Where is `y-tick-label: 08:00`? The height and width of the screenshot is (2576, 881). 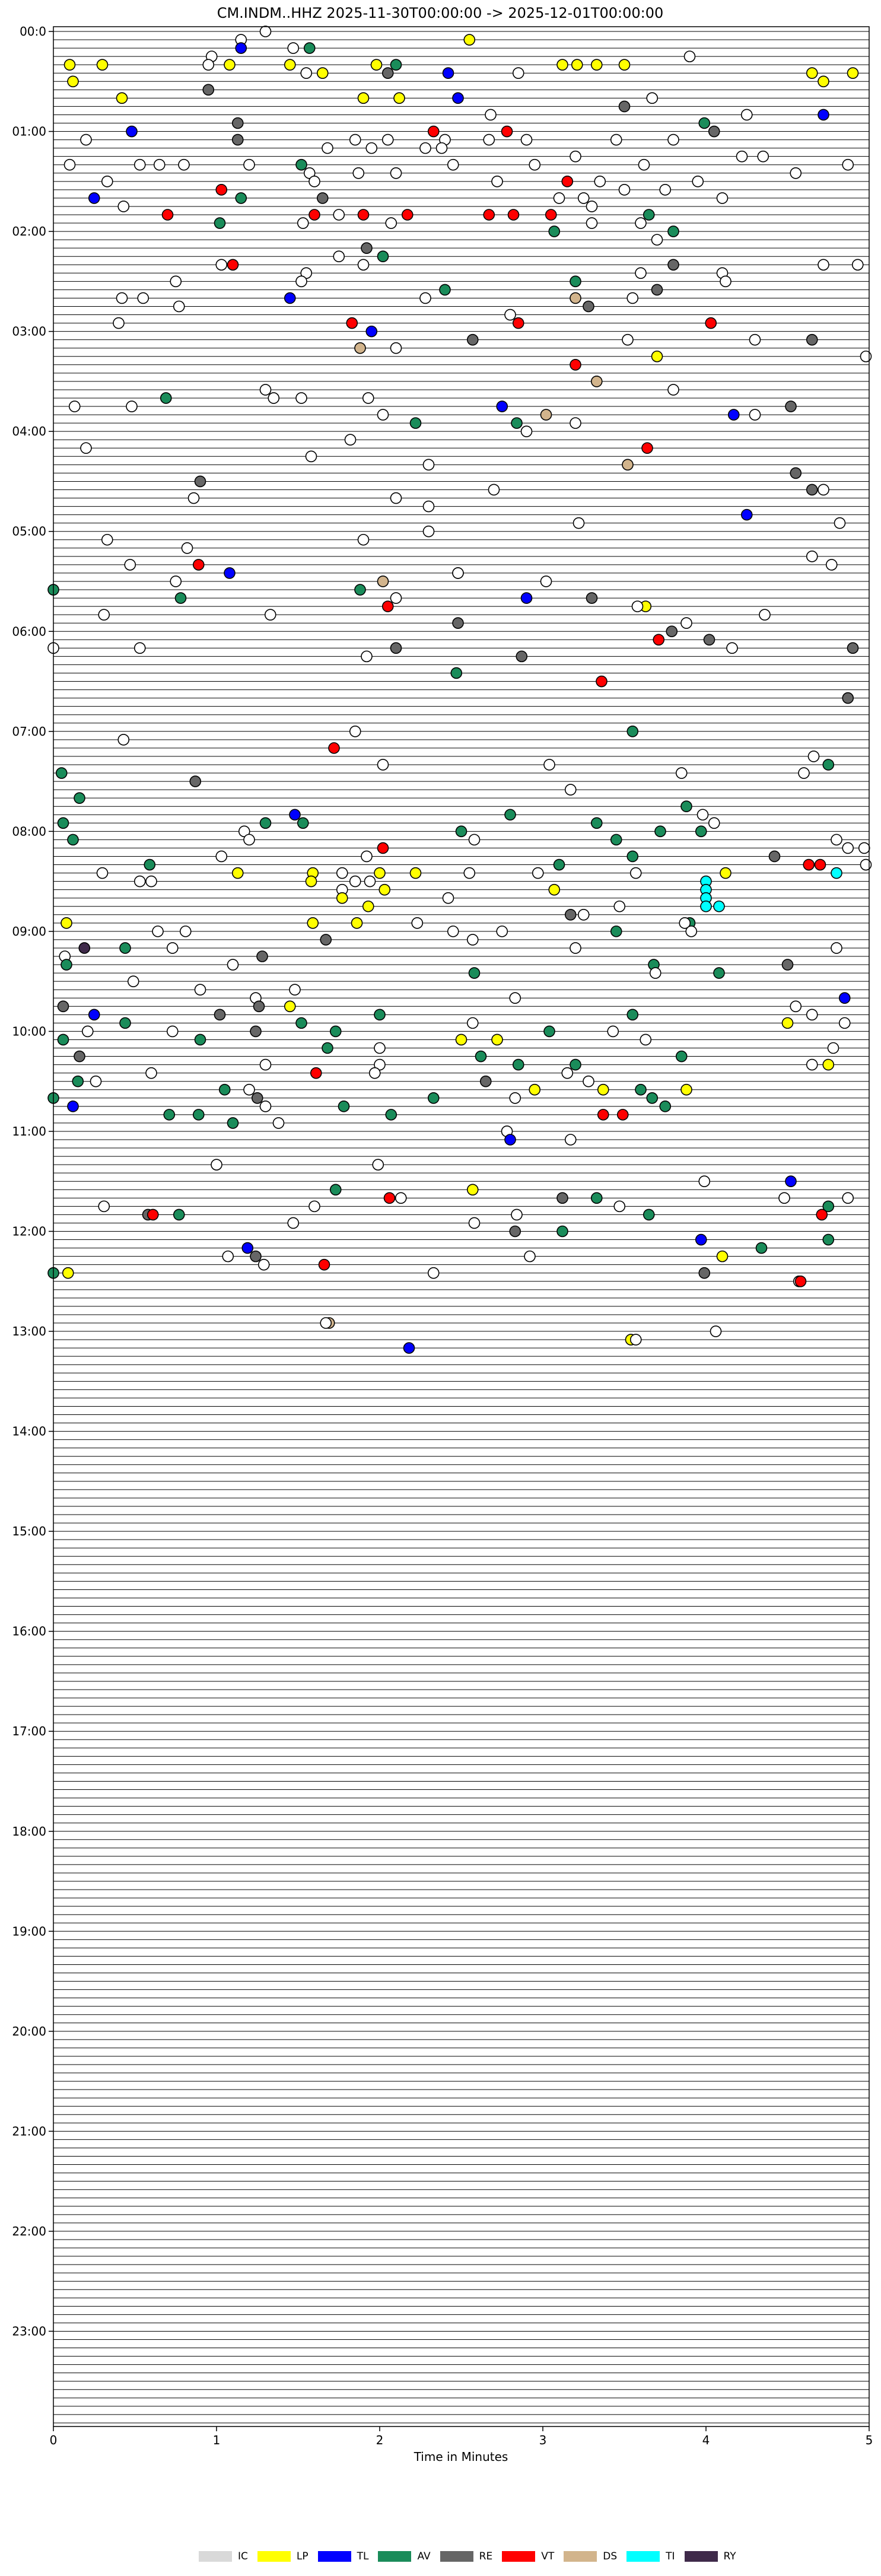 y-tick-label: 08:00 is located at coordinates (29, 831).